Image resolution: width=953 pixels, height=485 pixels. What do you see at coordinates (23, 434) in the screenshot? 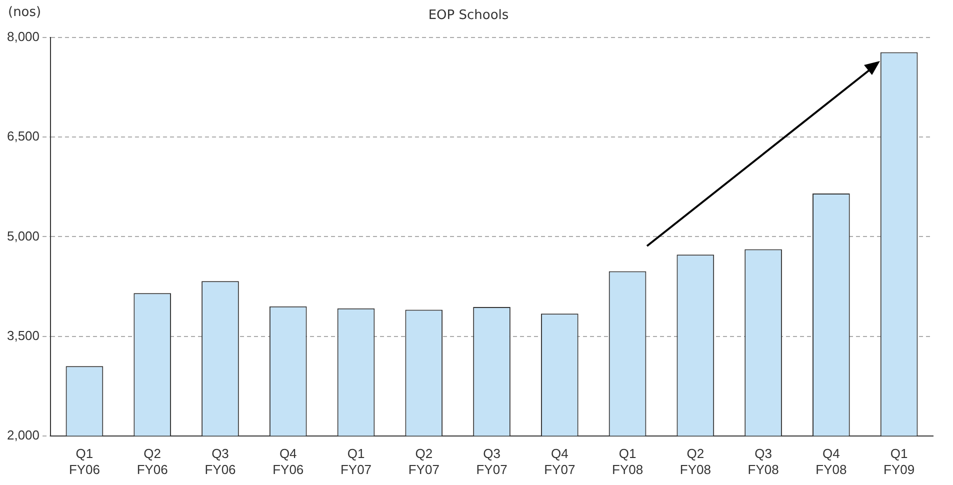
I see `y-tick-label: 2,000` at bounding box center [23, 434].